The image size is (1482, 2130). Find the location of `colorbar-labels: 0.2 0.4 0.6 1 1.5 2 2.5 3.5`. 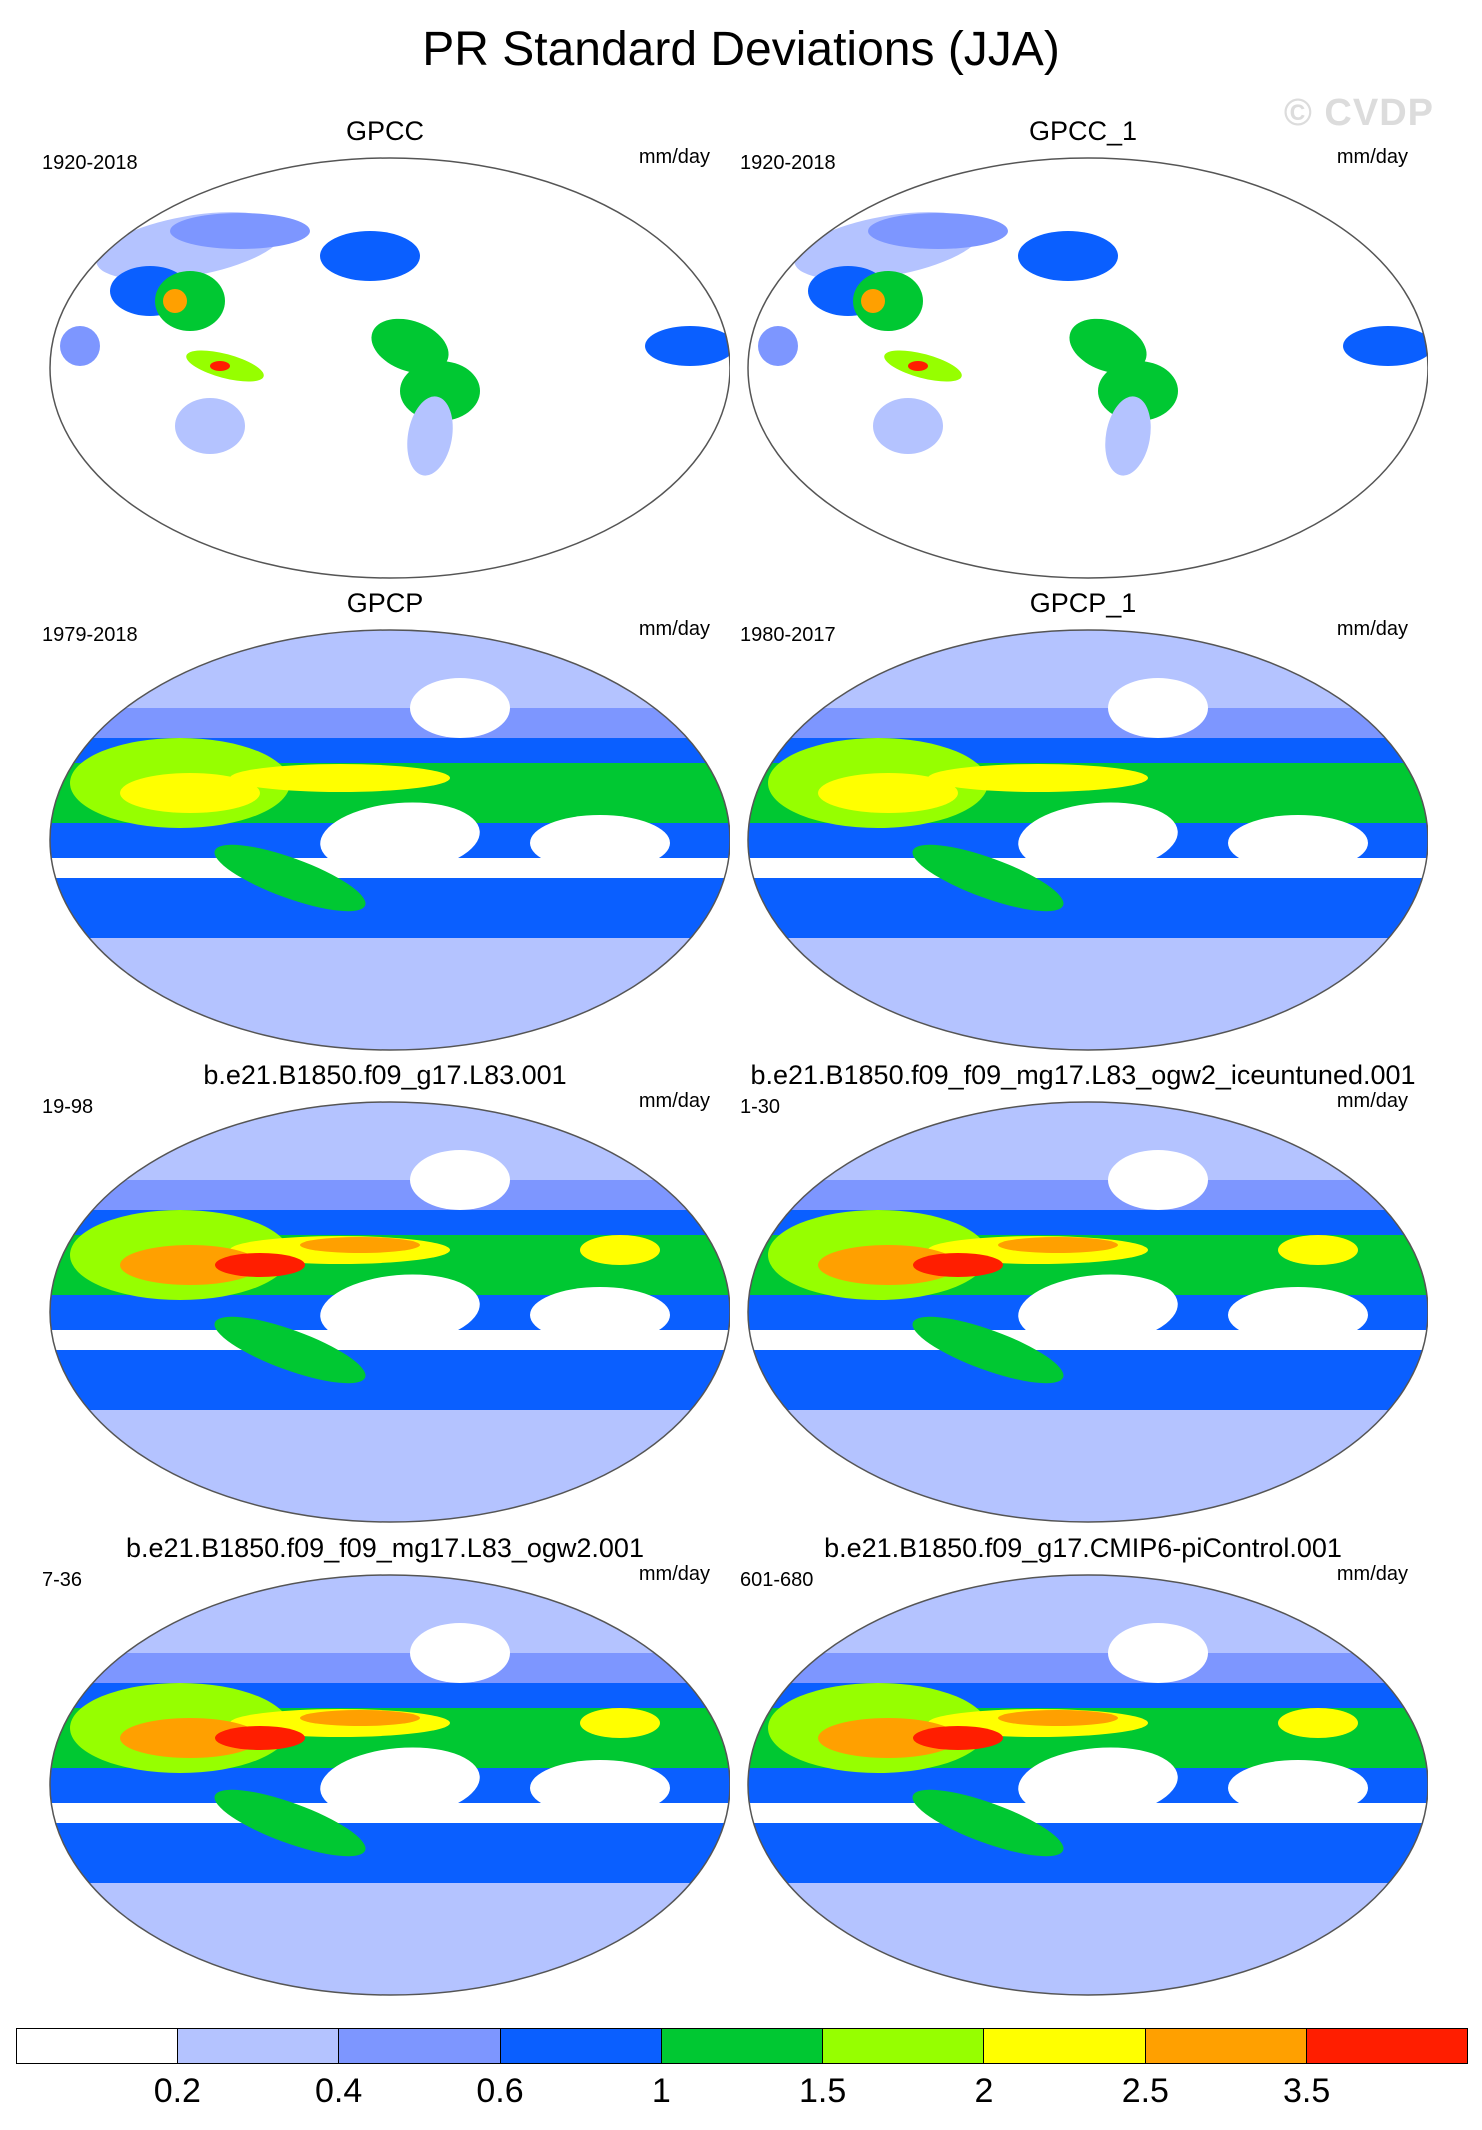

colorbar-labels: 0.2 0.4 0.6 1 1.5 2 2.5 3.5 is located at coordinates (742, 2097).